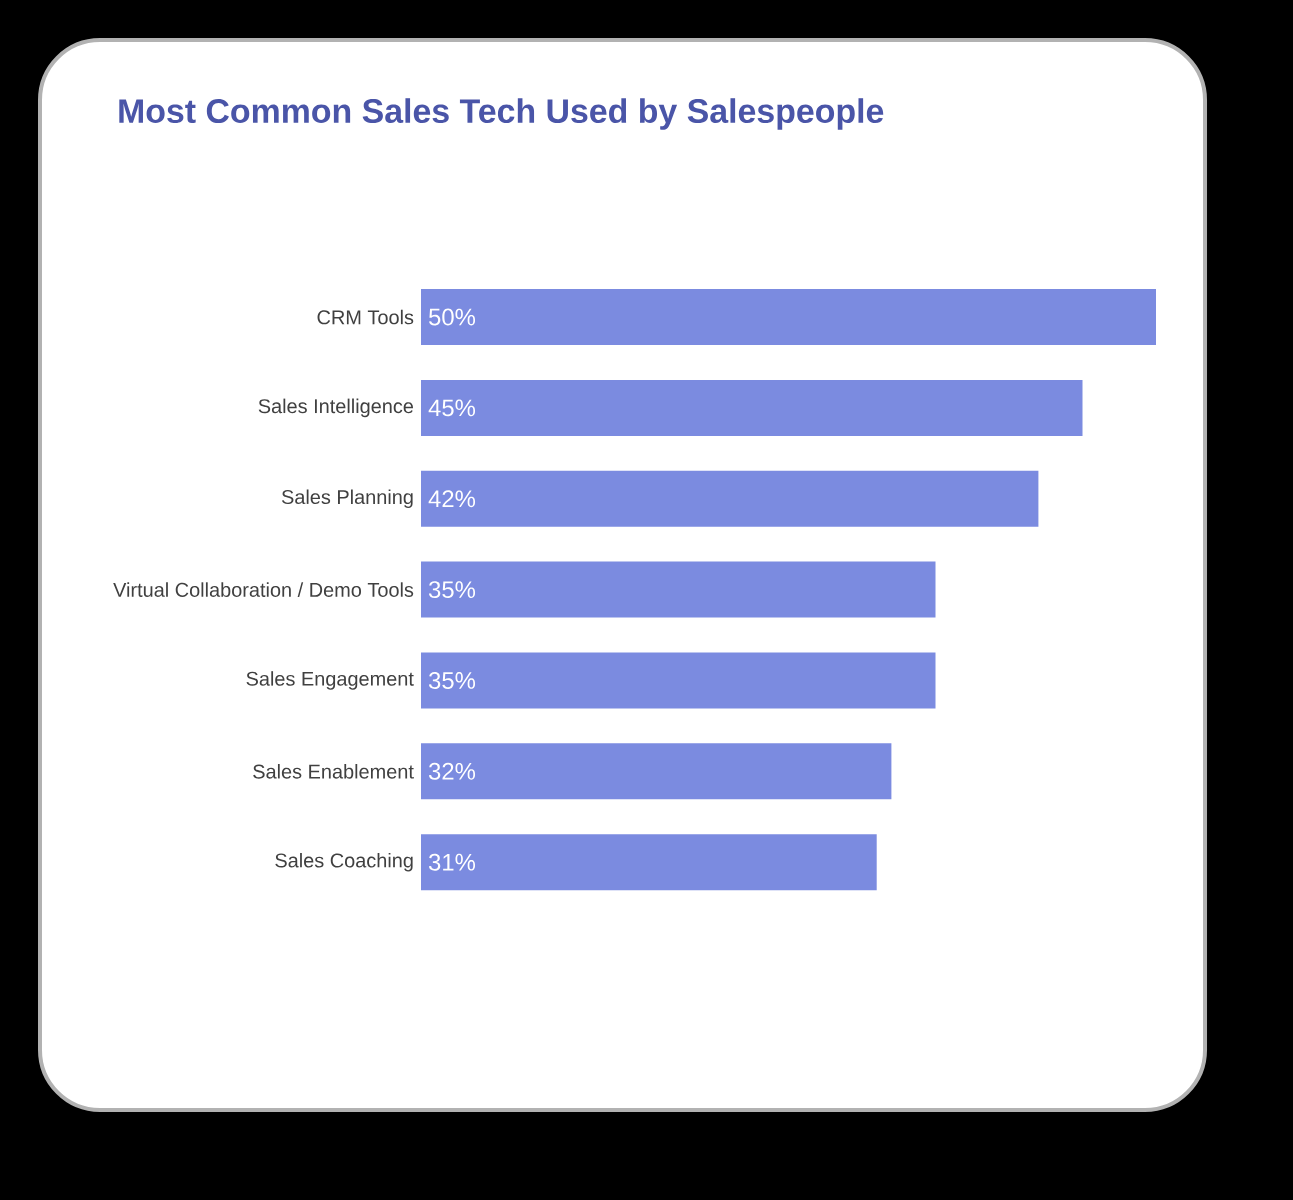 This screenshot has height=1200, width=1293. I want to click on data-label: 31%, so click(452, 862).